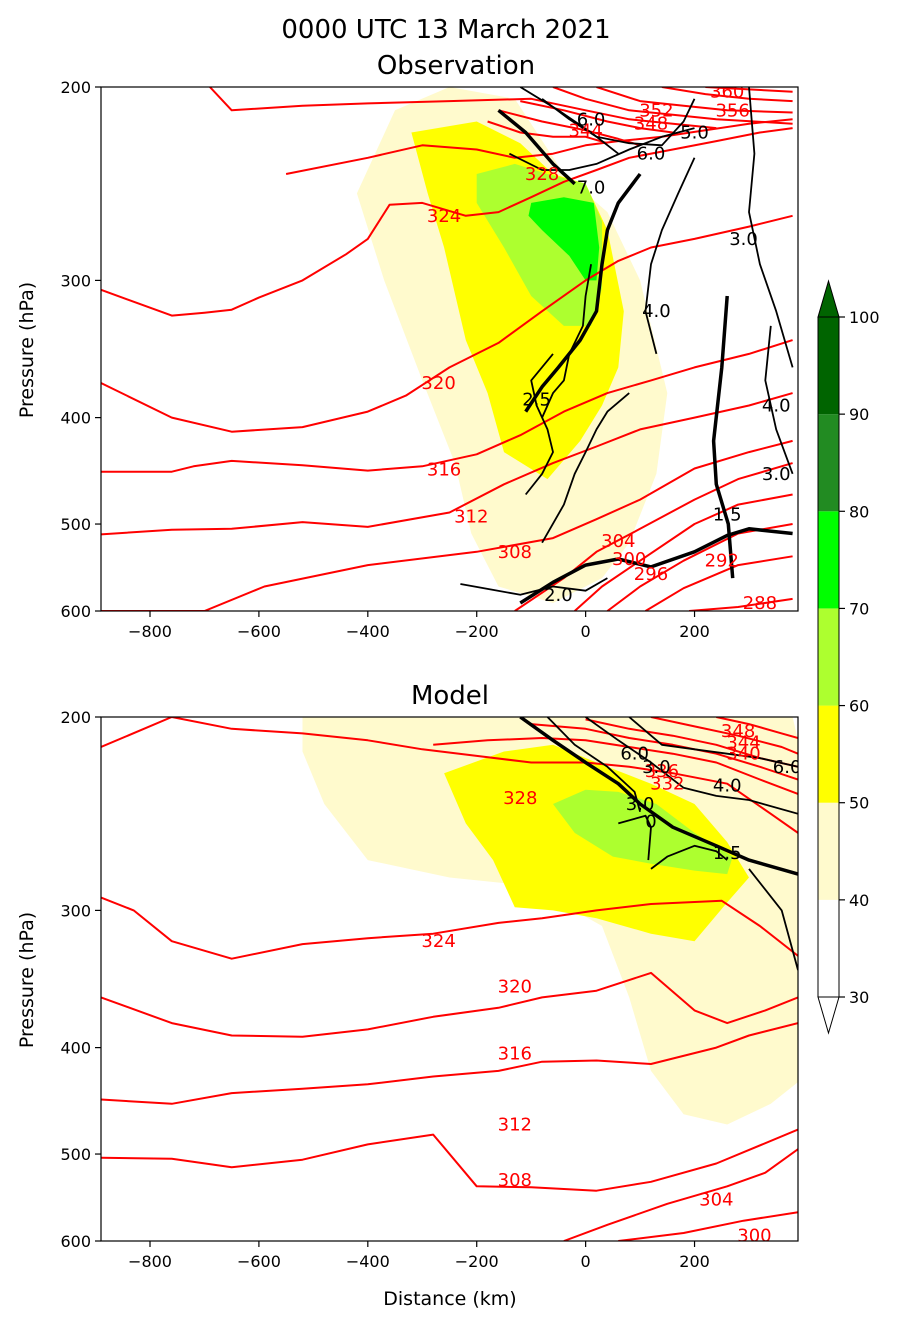  I want to click on observation-x-tick-label: −400, so click(368, 631).